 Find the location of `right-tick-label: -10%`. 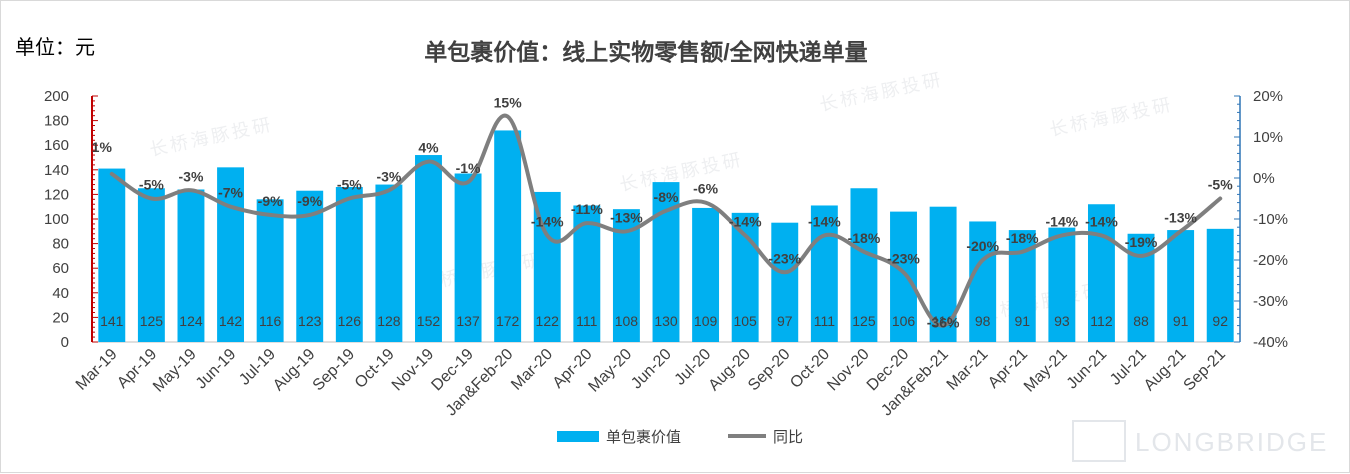

right-tick-label: -10% is located at coordinates (1270, 219).